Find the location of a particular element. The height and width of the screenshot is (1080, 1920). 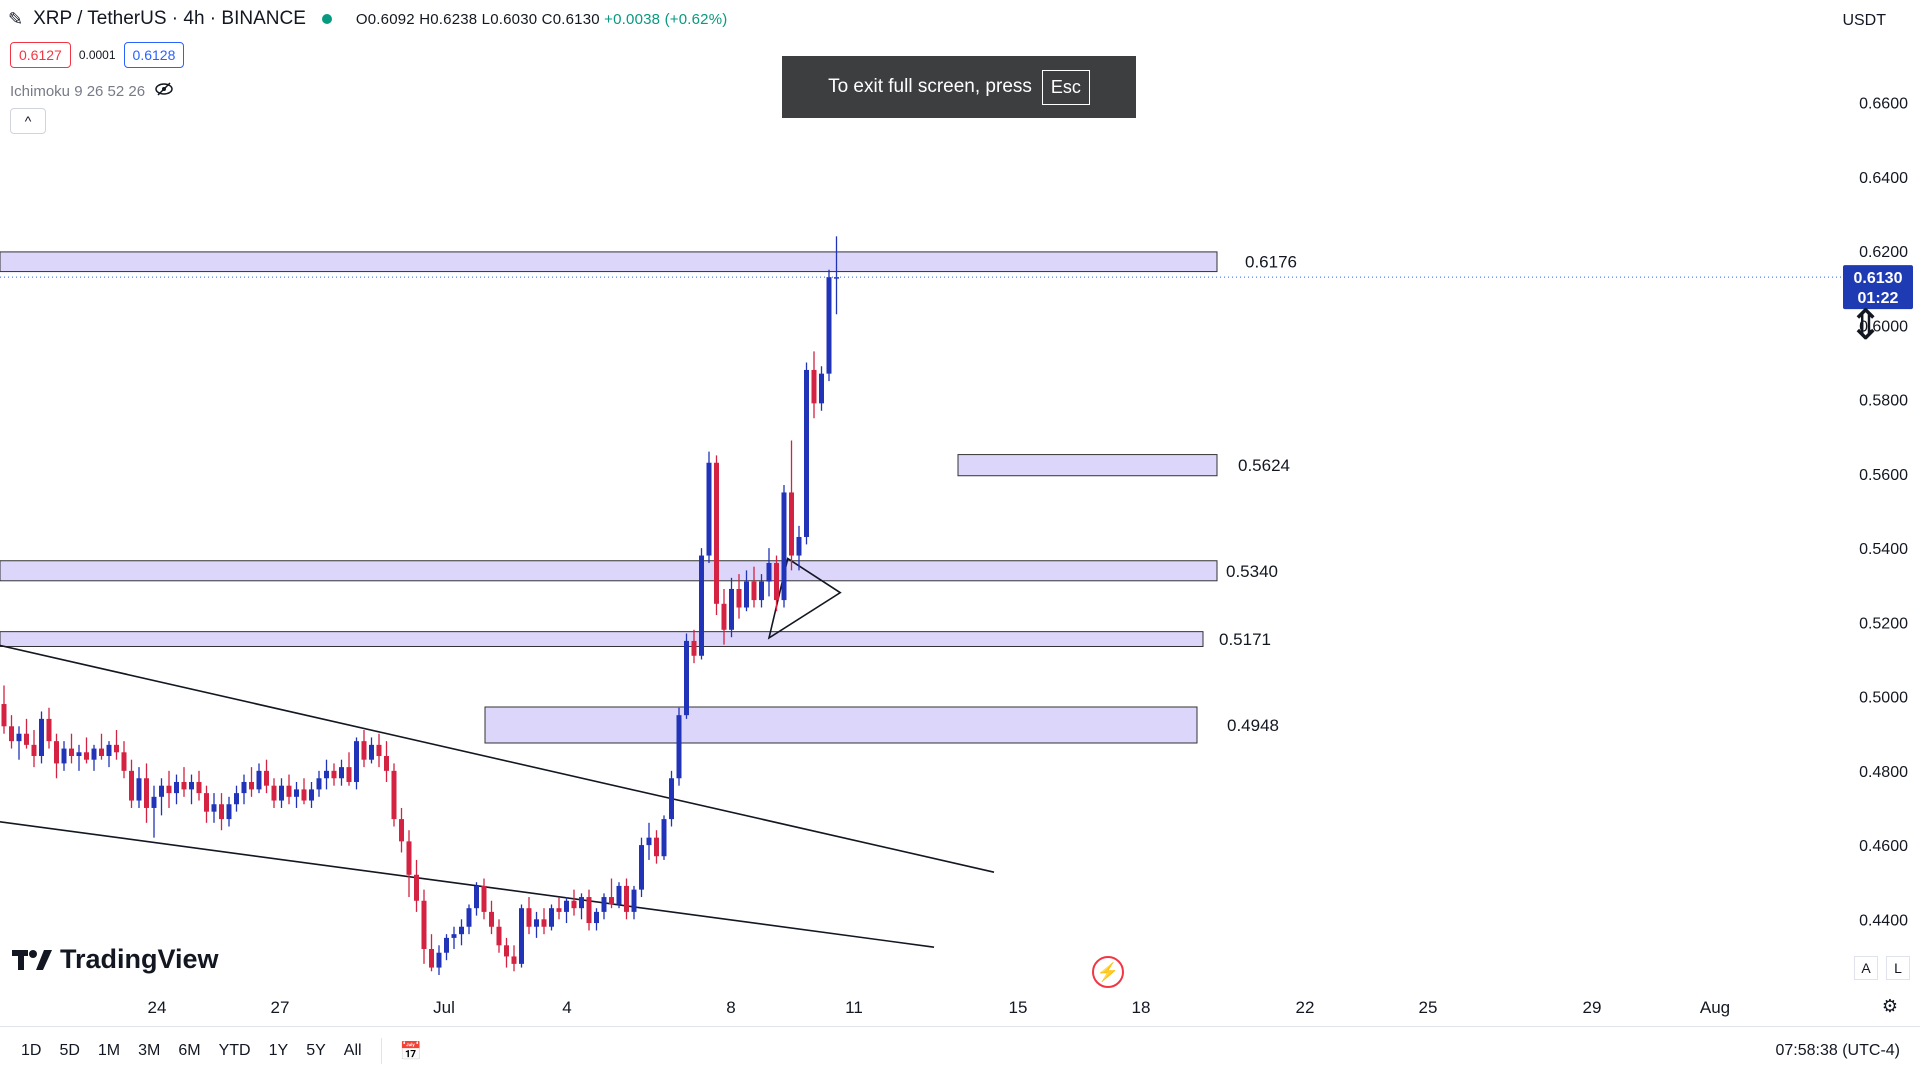

timeframe-5d: 5D is located at coordinates (69, 1050).